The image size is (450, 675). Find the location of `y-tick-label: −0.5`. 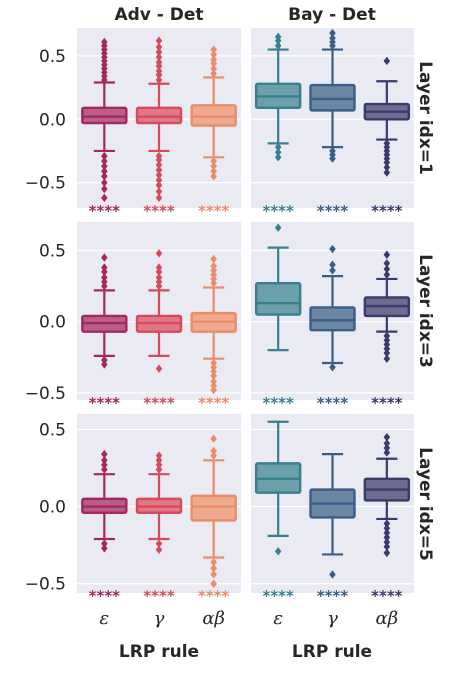

y-tick-label: −0.5 is located at coordinates (45, 394).